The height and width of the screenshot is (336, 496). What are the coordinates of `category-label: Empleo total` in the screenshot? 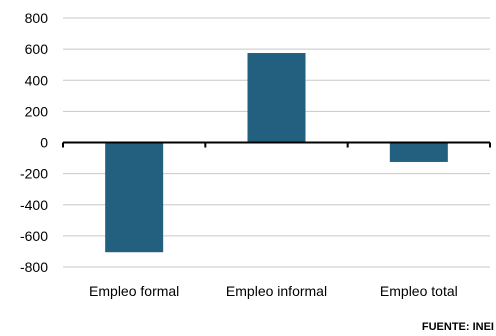 It's located at (419, 291).